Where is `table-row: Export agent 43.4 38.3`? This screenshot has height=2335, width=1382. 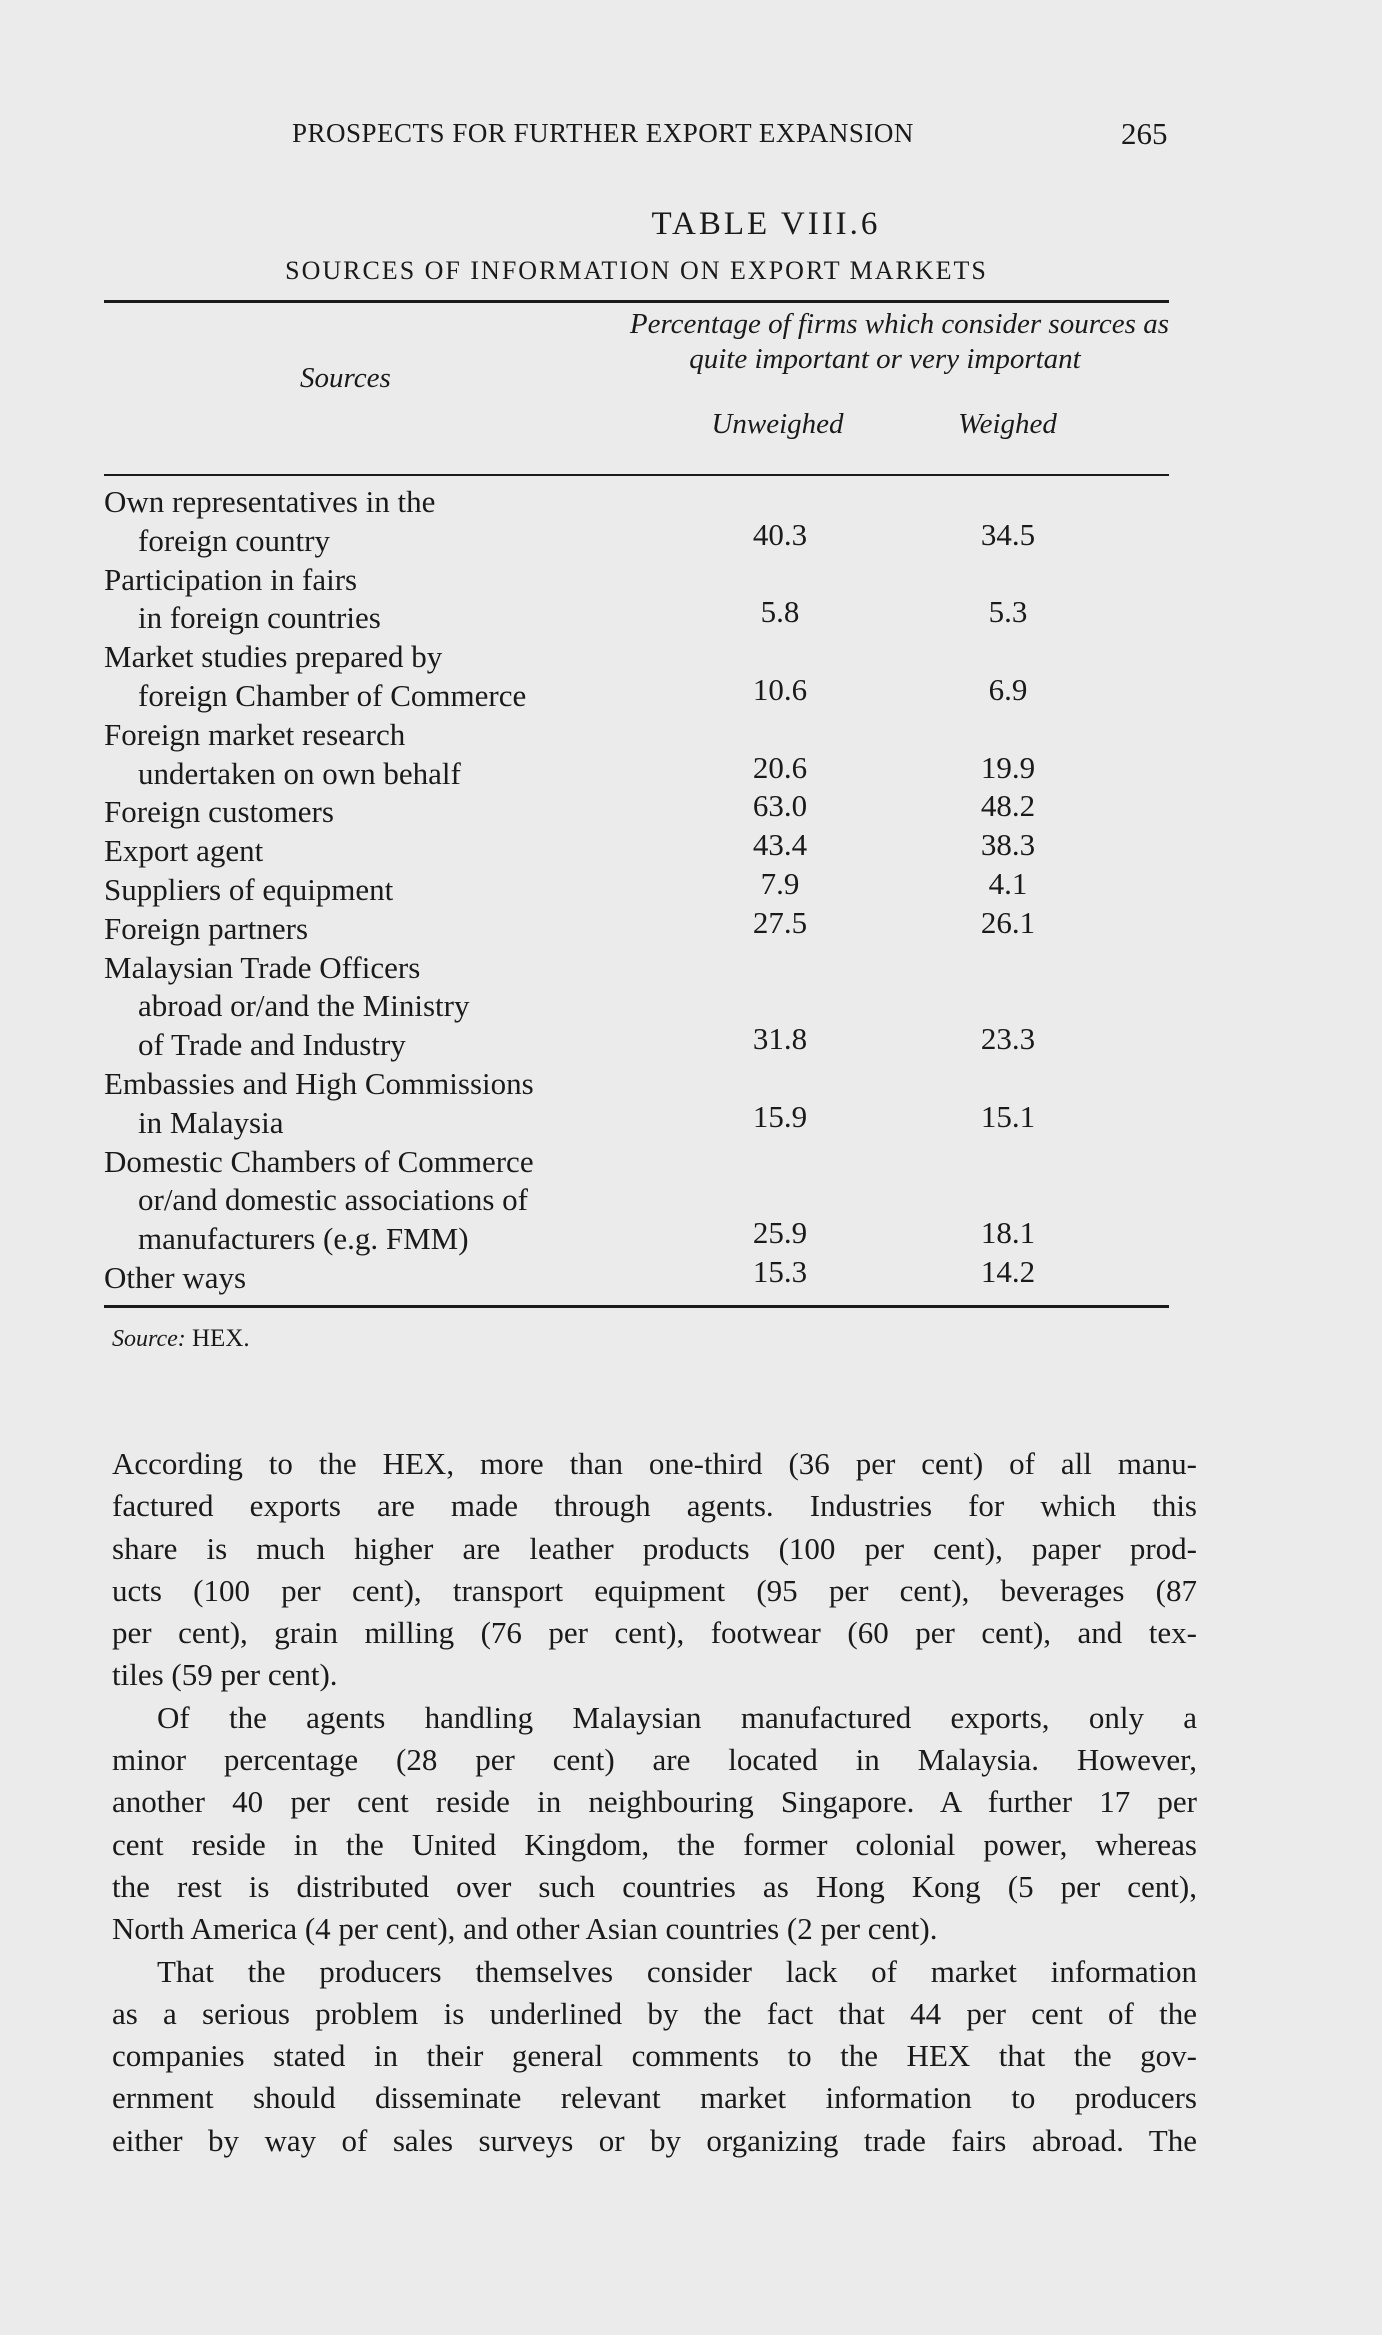
table-row: Export agent 43.4 38.3 is located at coordinates (636, 849).